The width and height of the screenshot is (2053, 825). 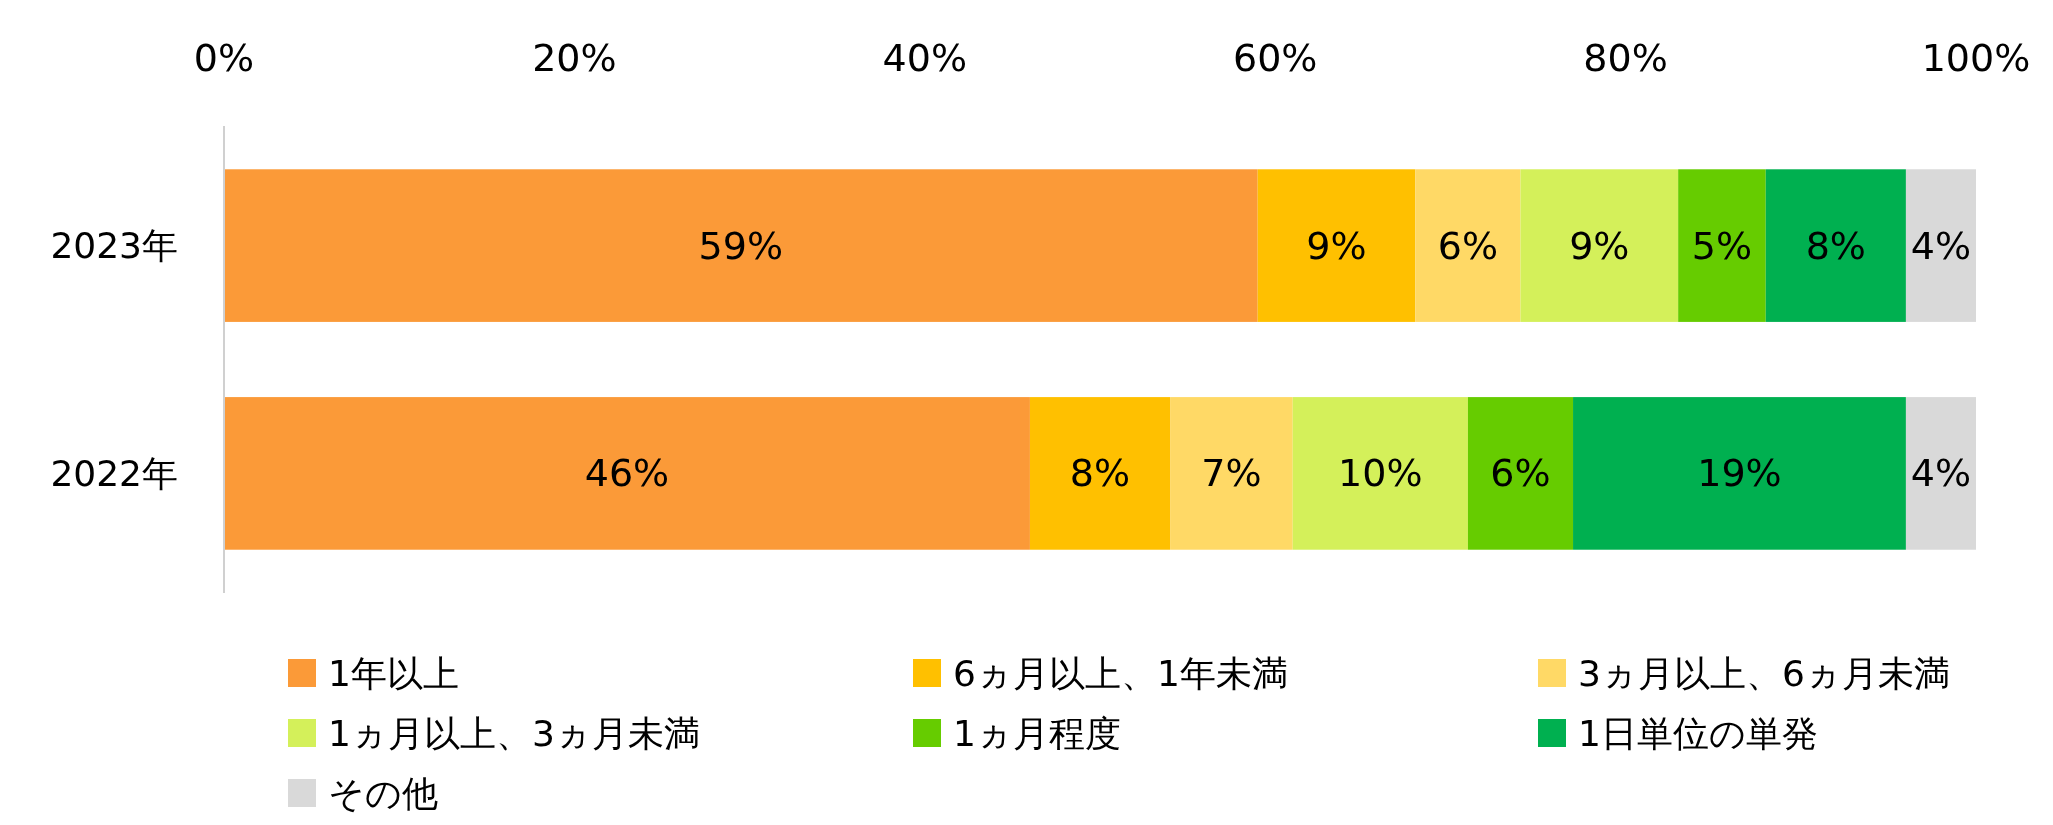 I want to click on x-tick-label: 0%, so click(x=224, y=58).